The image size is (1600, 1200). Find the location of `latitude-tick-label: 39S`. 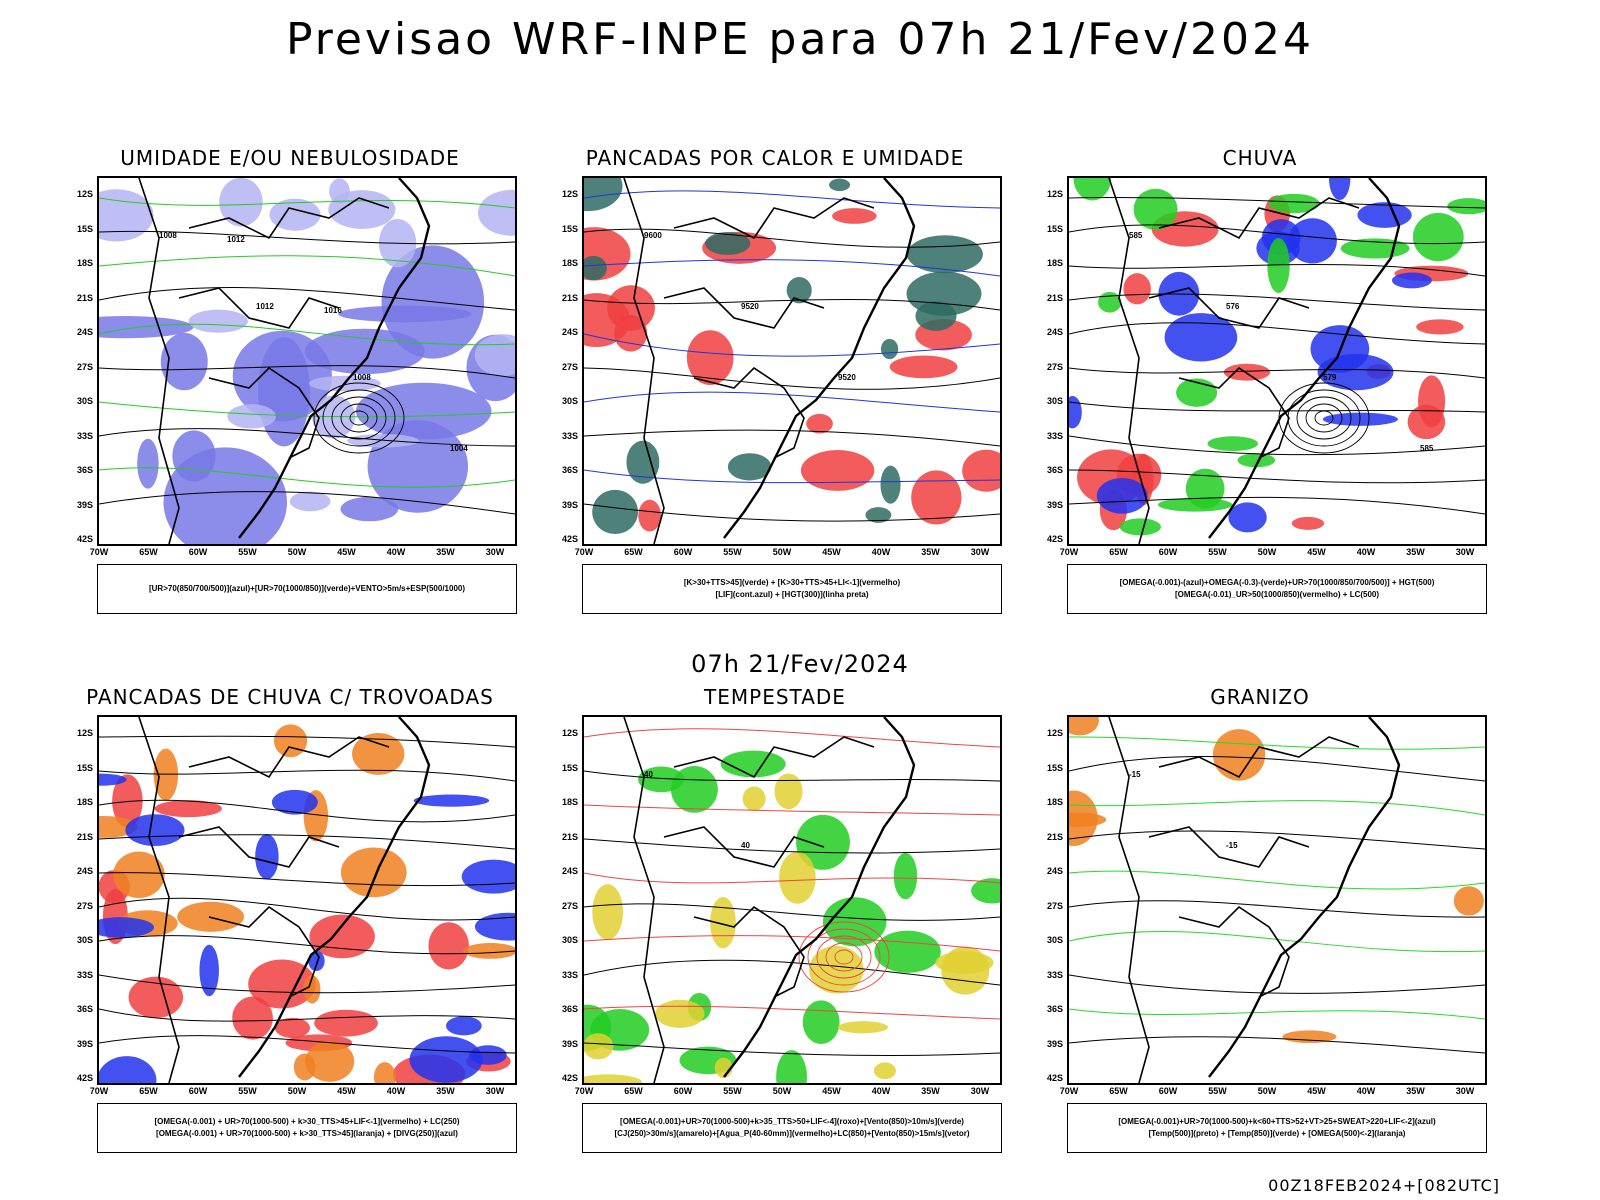

latitude-tick-label: 39S is located at coordinates (569, 504).